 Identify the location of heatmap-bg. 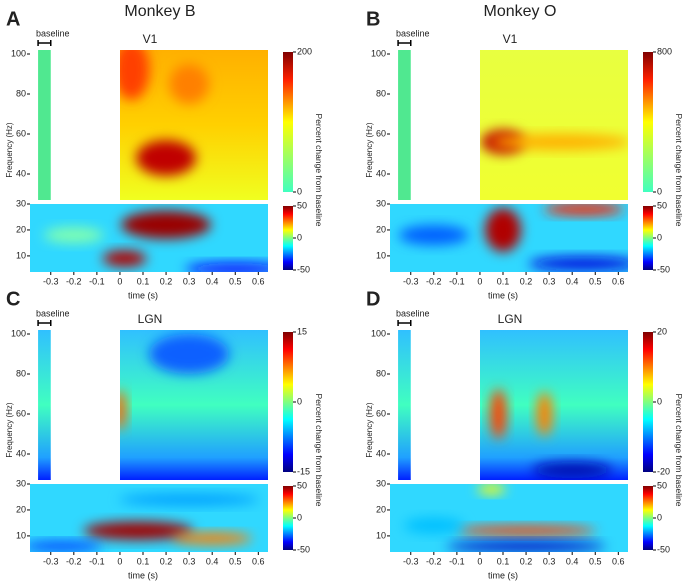
(553, 125).